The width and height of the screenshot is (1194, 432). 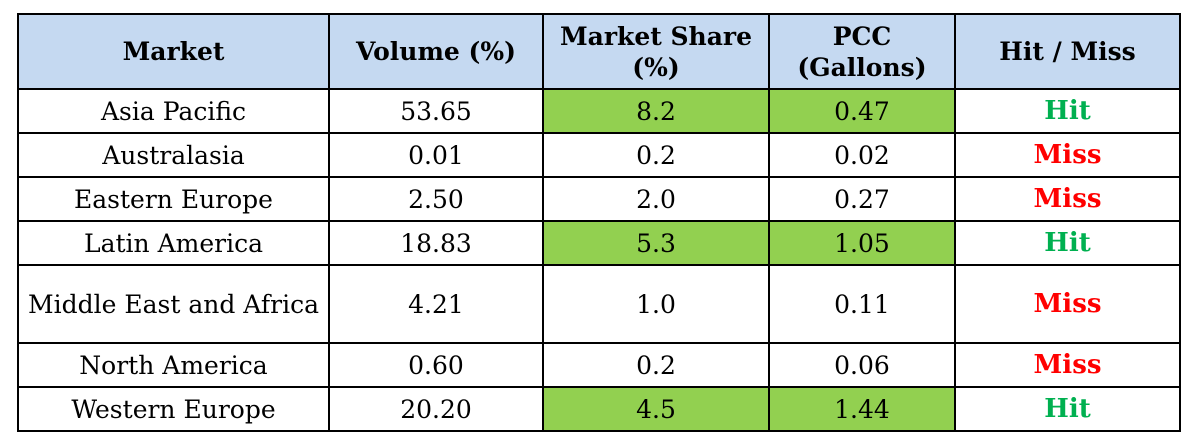 I want to click on pcc-cell: 0.27, so click(x=862, y=199).